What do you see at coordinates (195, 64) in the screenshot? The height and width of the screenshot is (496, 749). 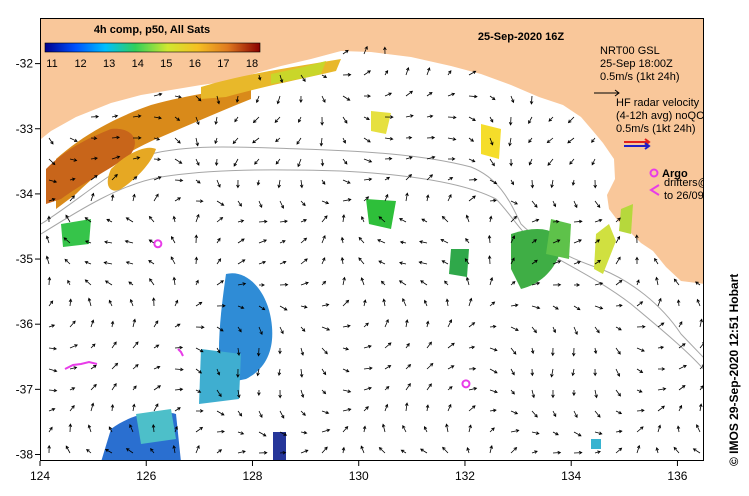 I see `colorbar-tick-label: 16` at bounding box center [195, 64].